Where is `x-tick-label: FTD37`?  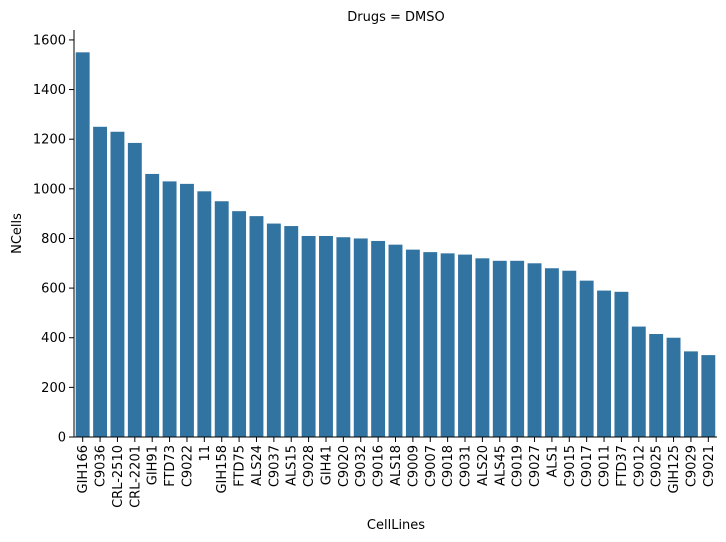 x-tick-label: FTD37 is located at coordinates (622, 466).